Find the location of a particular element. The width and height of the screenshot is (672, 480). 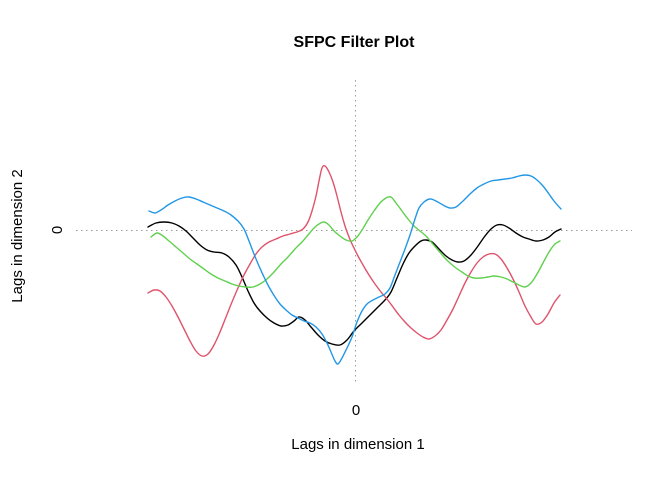

y-axis-tick-zero: 0 is located at coordinates (57, 230).